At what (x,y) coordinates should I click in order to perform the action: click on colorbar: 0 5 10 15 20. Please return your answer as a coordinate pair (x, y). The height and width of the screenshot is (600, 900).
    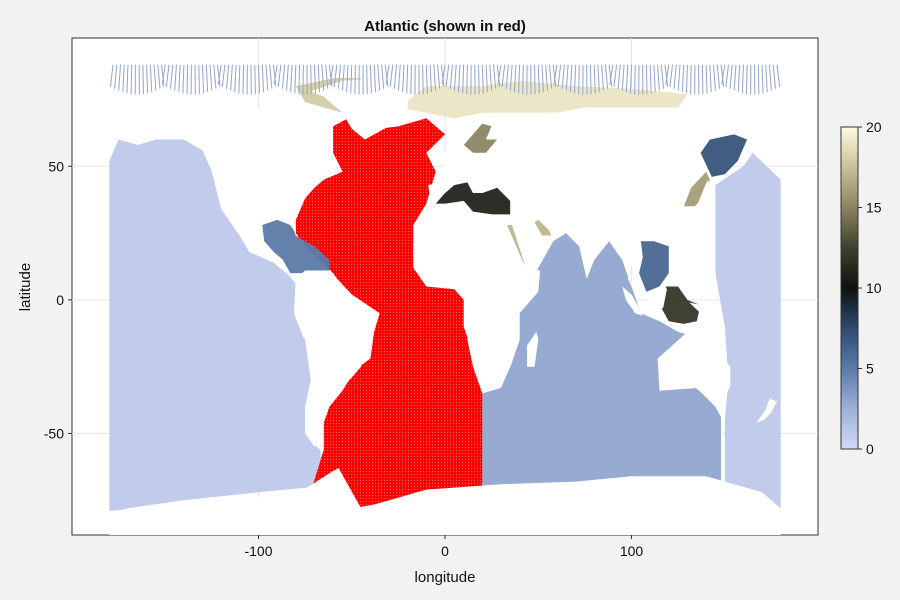
    Looking at the image, I should click on (861, 288).